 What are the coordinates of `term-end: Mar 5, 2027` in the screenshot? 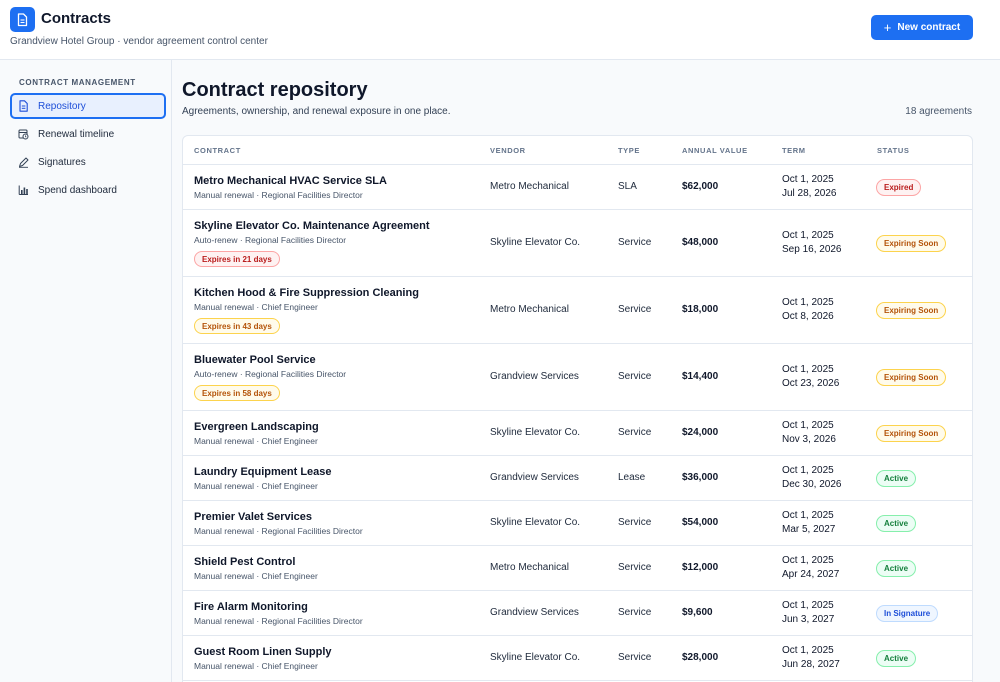 It's located at (809, 529).